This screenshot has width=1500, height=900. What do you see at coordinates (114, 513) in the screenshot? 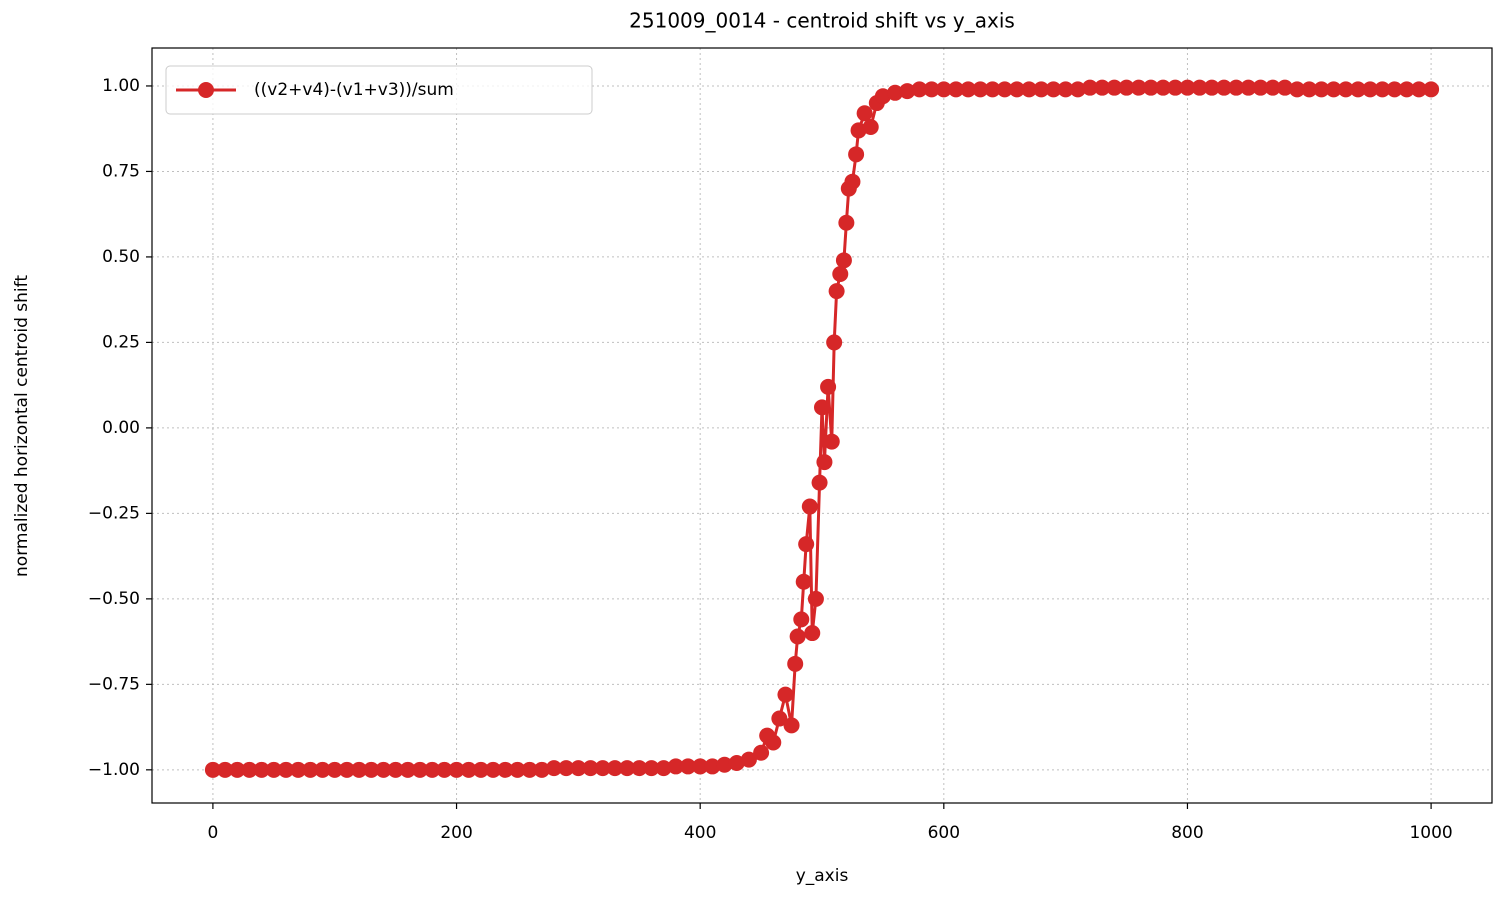
I see `y-tick-label: −0.25` at bounding box center [114, 513].